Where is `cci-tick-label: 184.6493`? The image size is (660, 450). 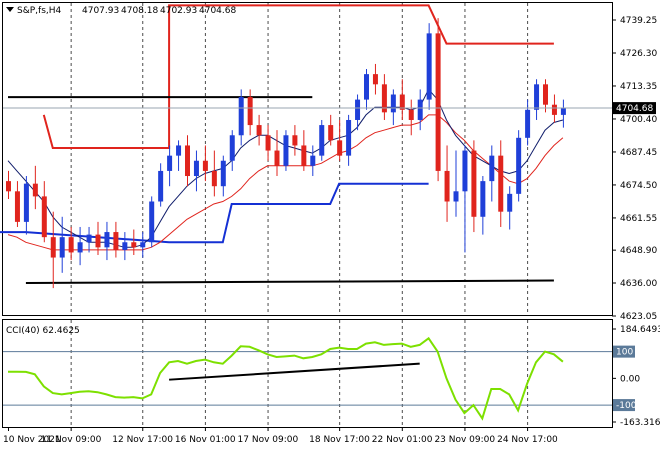
cci-tick-label: 184.6493 is located at coordinates (640, 330).